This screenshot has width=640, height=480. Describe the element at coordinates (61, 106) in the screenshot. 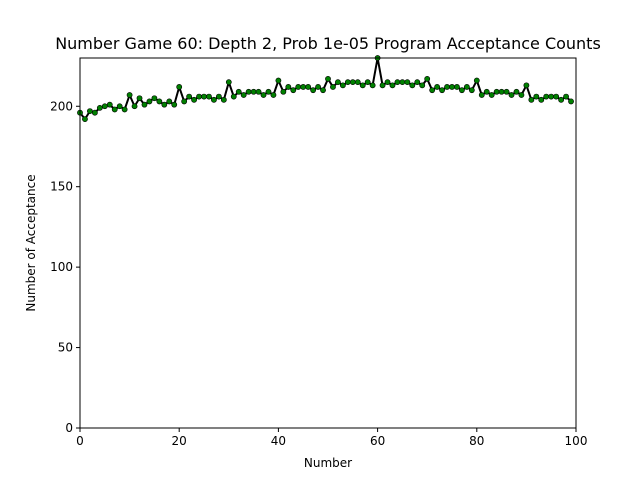

I see `y-tick-label: 200` at that location.